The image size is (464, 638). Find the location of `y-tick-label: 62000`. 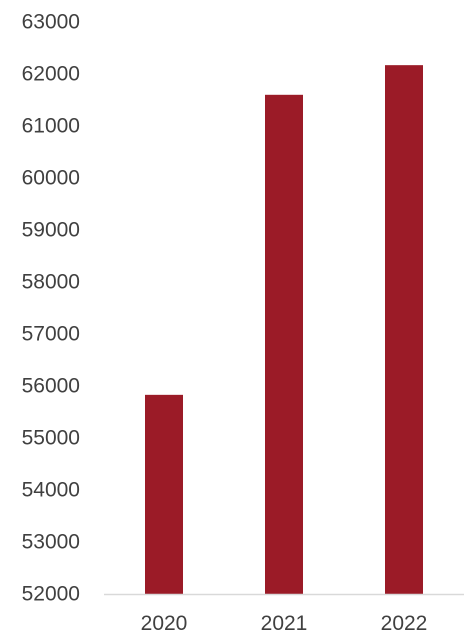

y-tick-label: 62000 is located at coordinates (51, 74).